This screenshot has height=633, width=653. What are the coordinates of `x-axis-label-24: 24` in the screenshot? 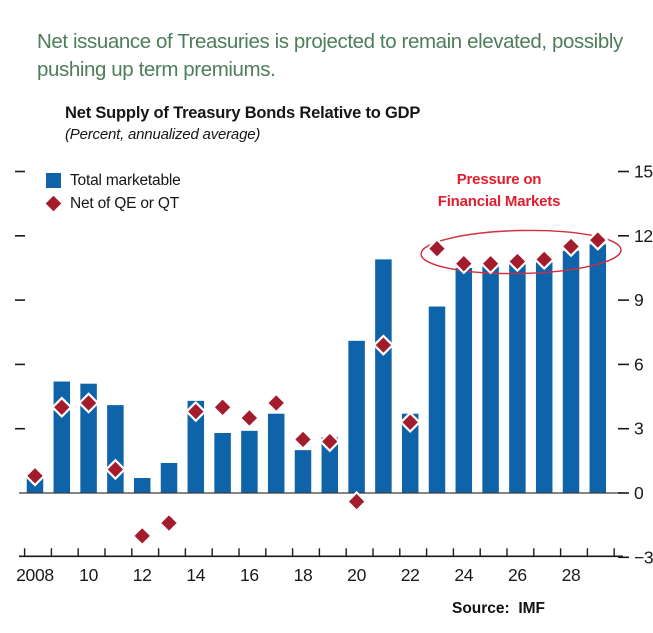 It's located at (463, 575).